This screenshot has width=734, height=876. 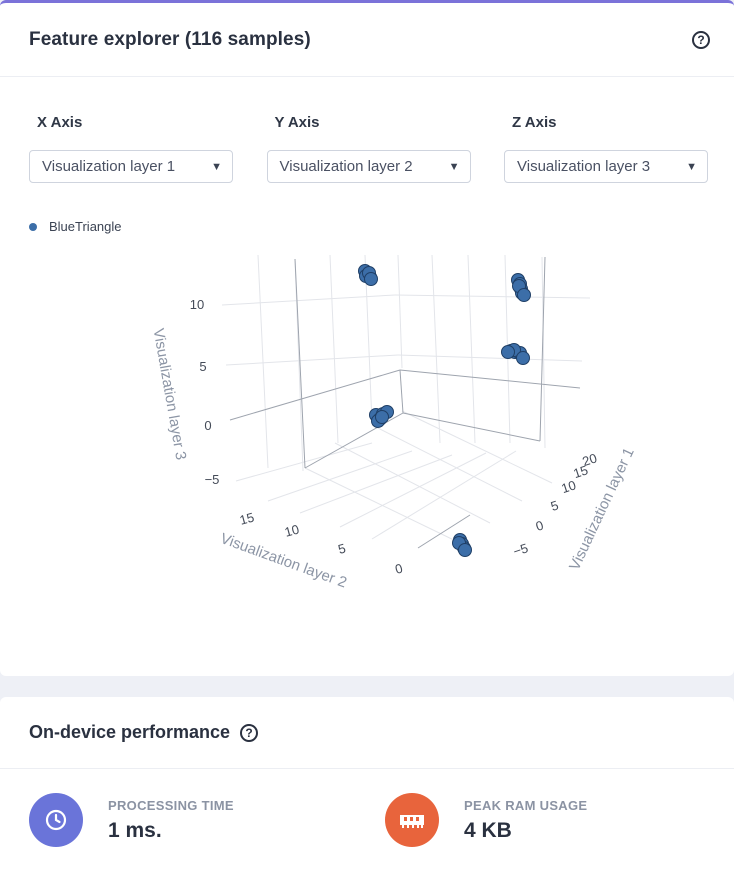 I want to click on legend-item-bluetriangle: BlueTriangle, so click(x=75, y=226).